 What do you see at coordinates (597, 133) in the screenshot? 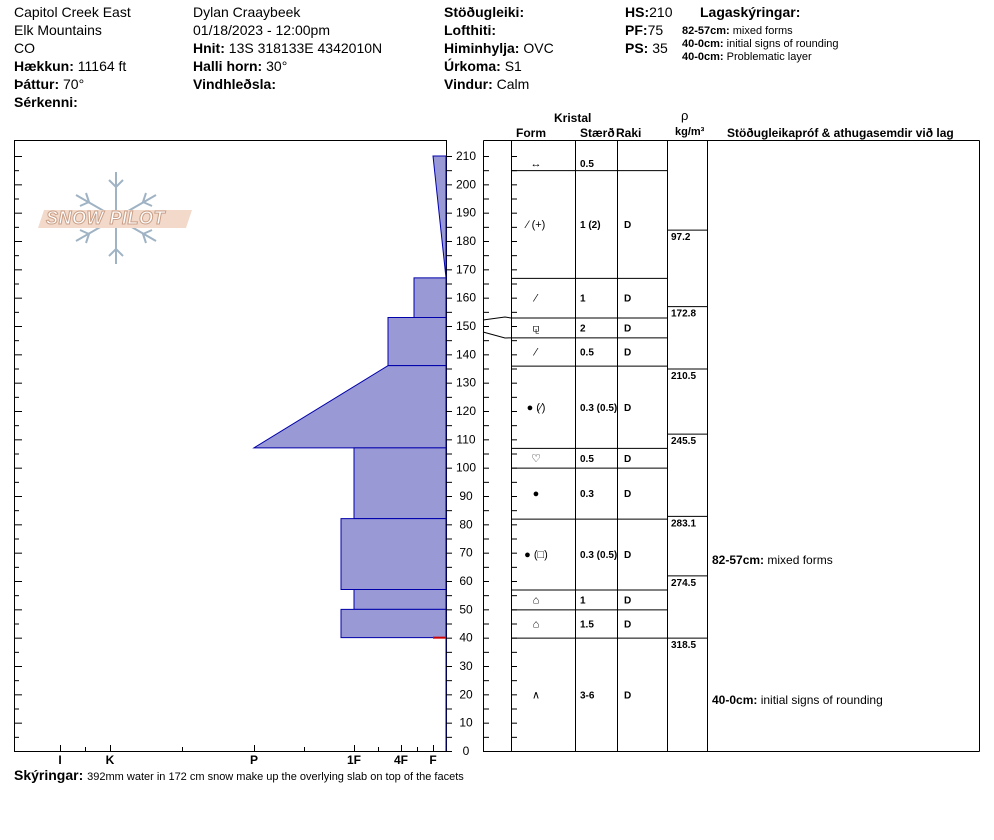
I see `size-header: Stærð` at bounding box center [597, 133].